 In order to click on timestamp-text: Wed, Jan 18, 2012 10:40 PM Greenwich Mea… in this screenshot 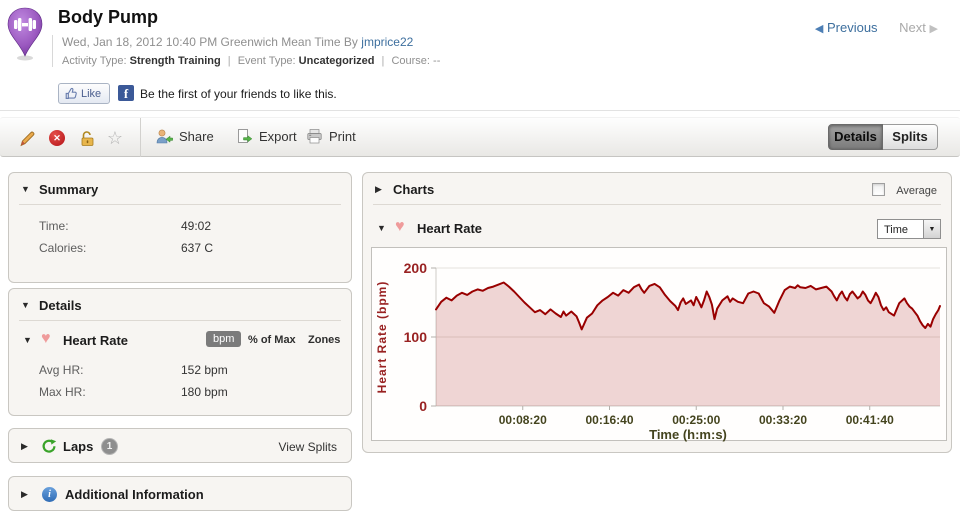, I will do `click(210, 42)`.